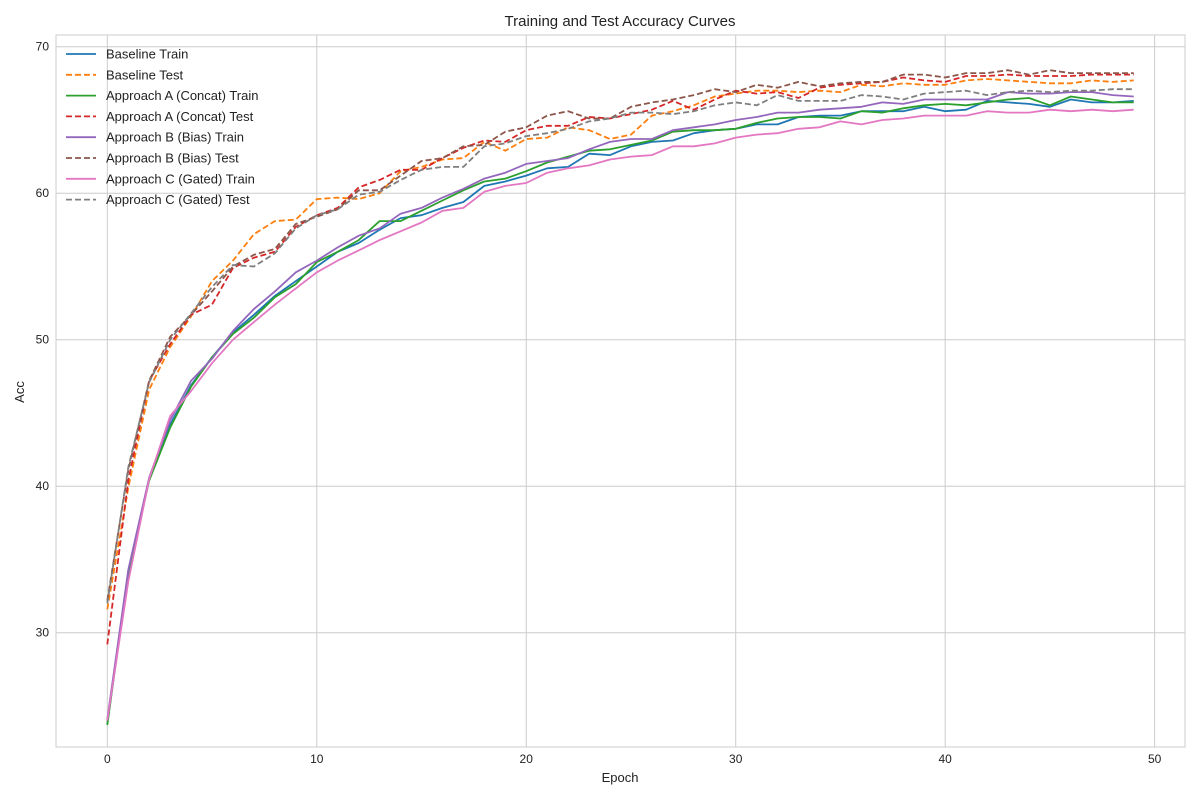  Describe the element at coordinates (736, 759) in the screenshot. I see `x-tick-label: 30` at that location.